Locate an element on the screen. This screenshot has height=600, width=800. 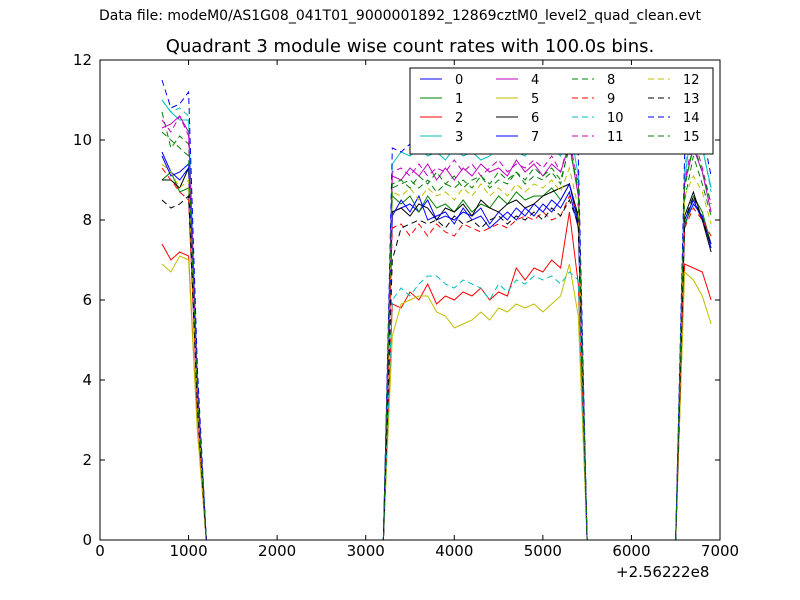
legend-label: 13 is located at coordinates (691, 99).